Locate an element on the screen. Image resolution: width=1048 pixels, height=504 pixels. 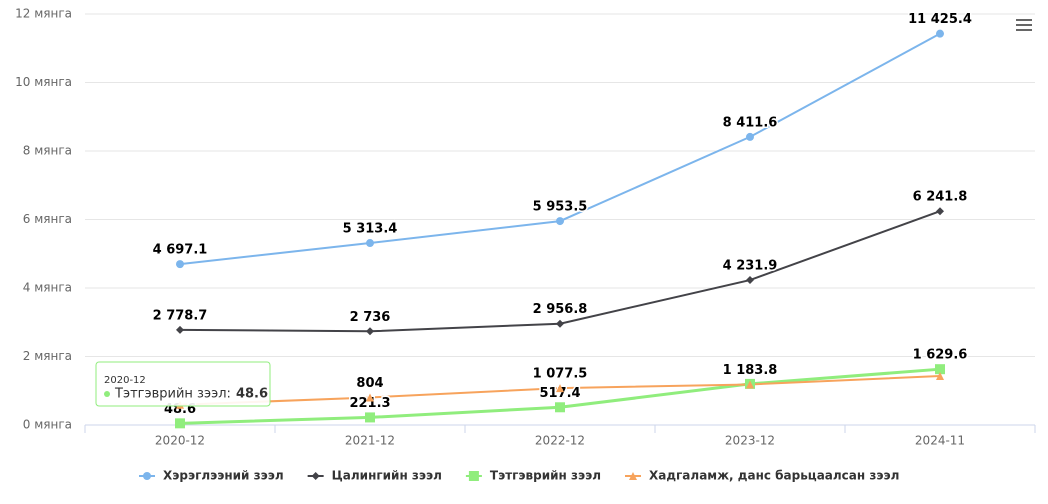
x-tick-label: 2021-12 is located at coordinates (370, 441).